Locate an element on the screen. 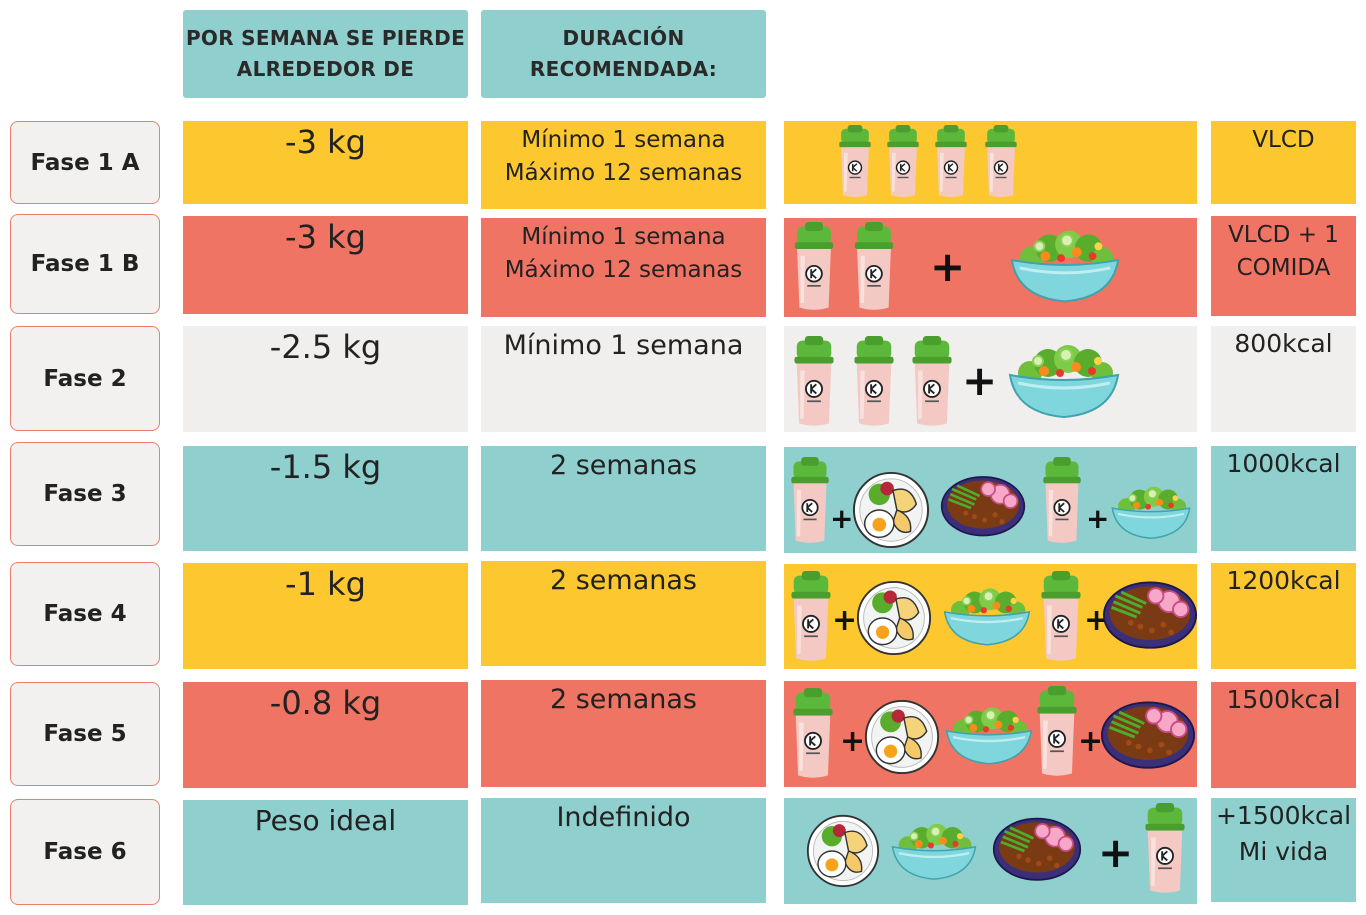  phase-label: Fase 1 B is located at coordinates (85, 264).